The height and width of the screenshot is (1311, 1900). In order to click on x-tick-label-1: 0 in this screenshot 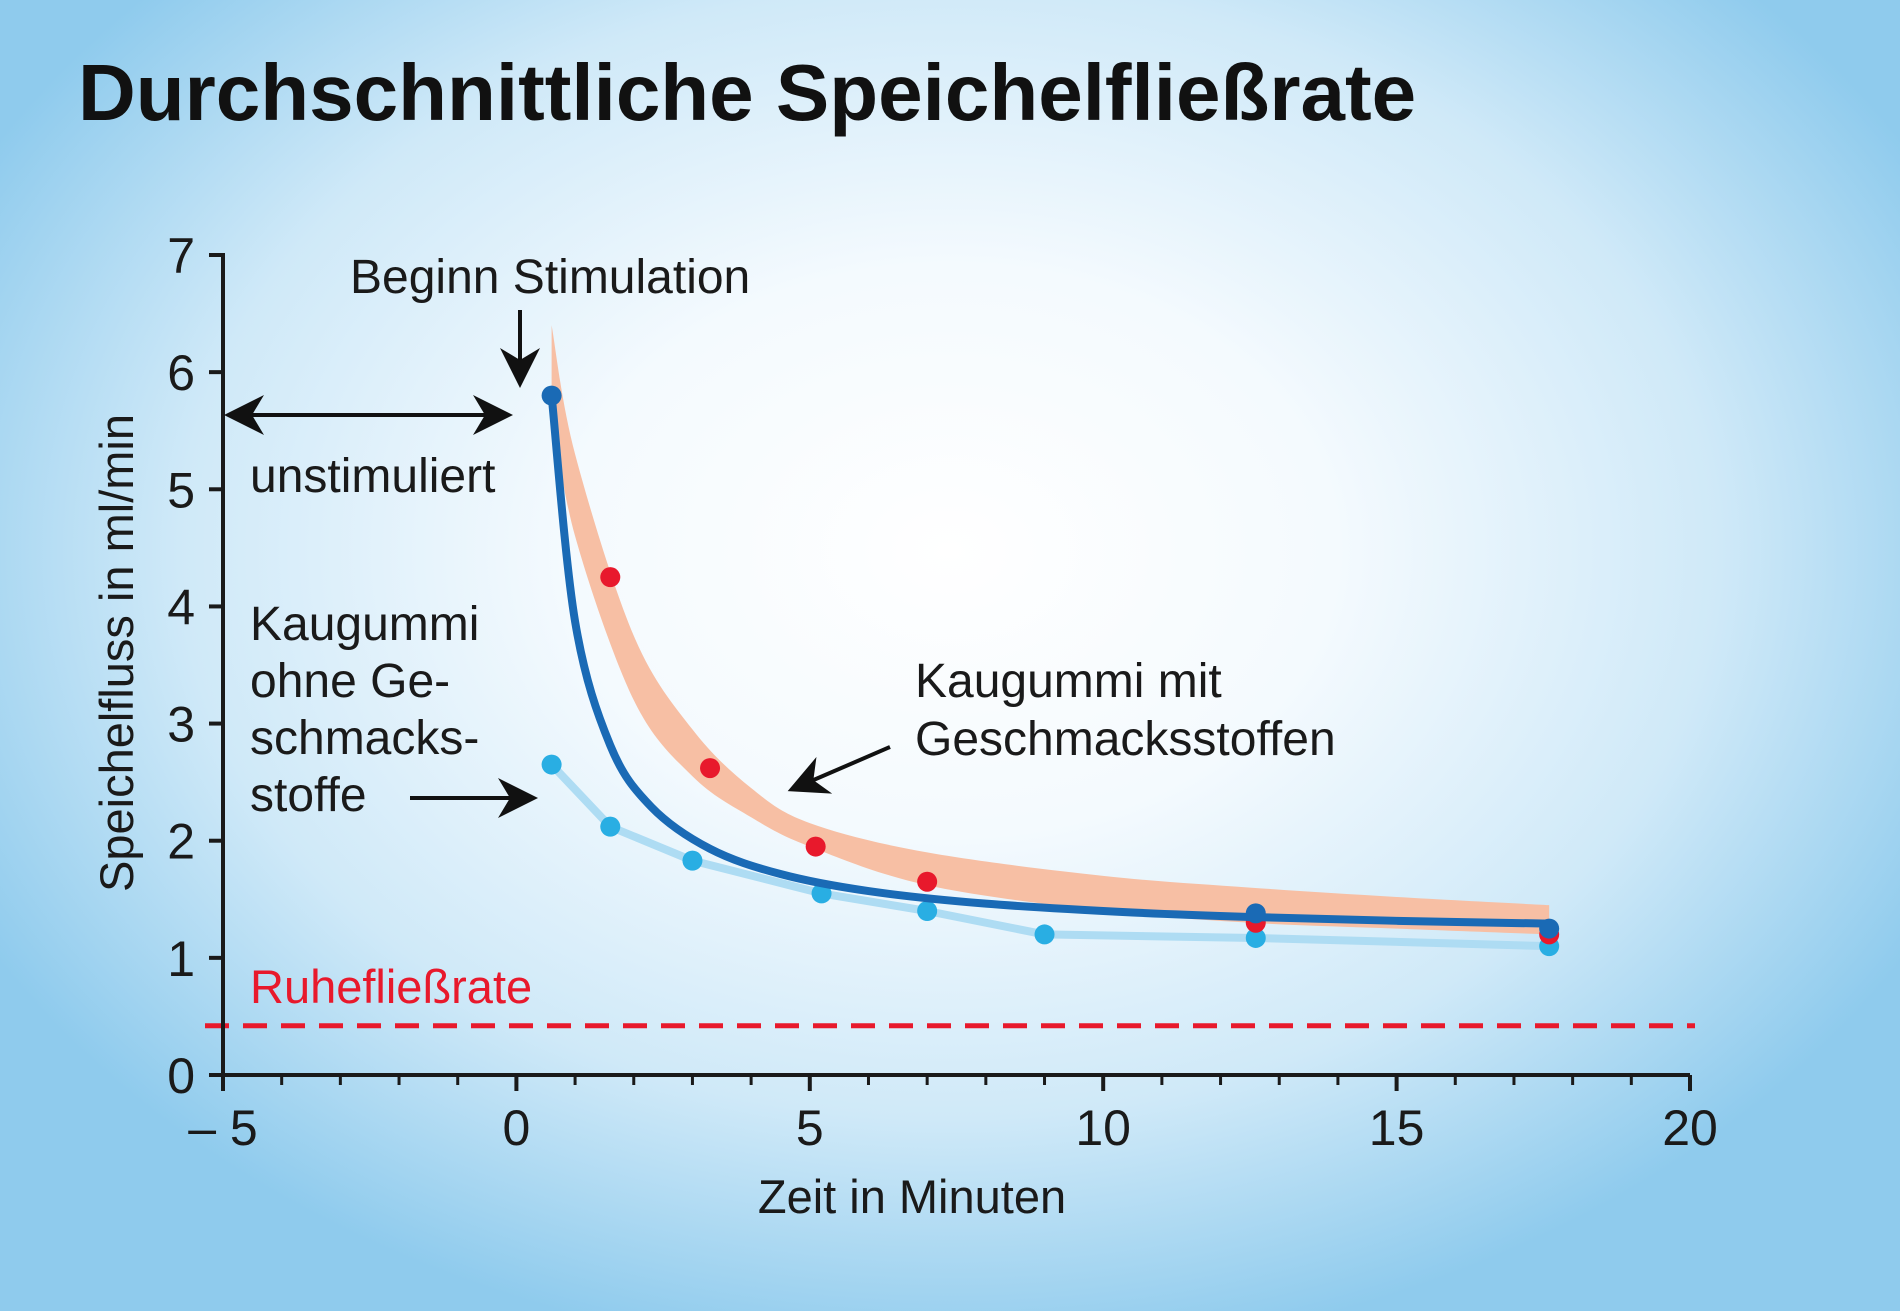, I will do `click(516, 1128)`.